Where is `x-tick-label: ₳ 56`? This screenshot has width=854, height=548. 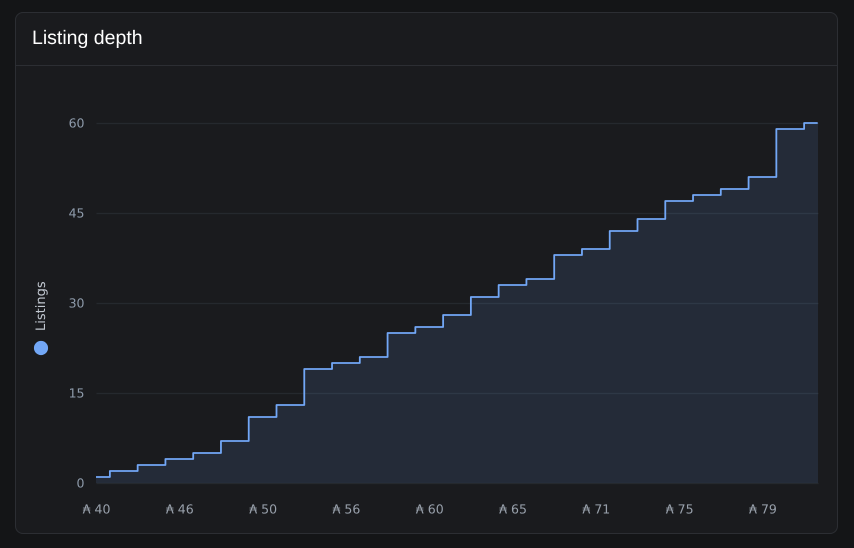 x-tick-label: ₳ 56 is located at coordinates (346, 509).